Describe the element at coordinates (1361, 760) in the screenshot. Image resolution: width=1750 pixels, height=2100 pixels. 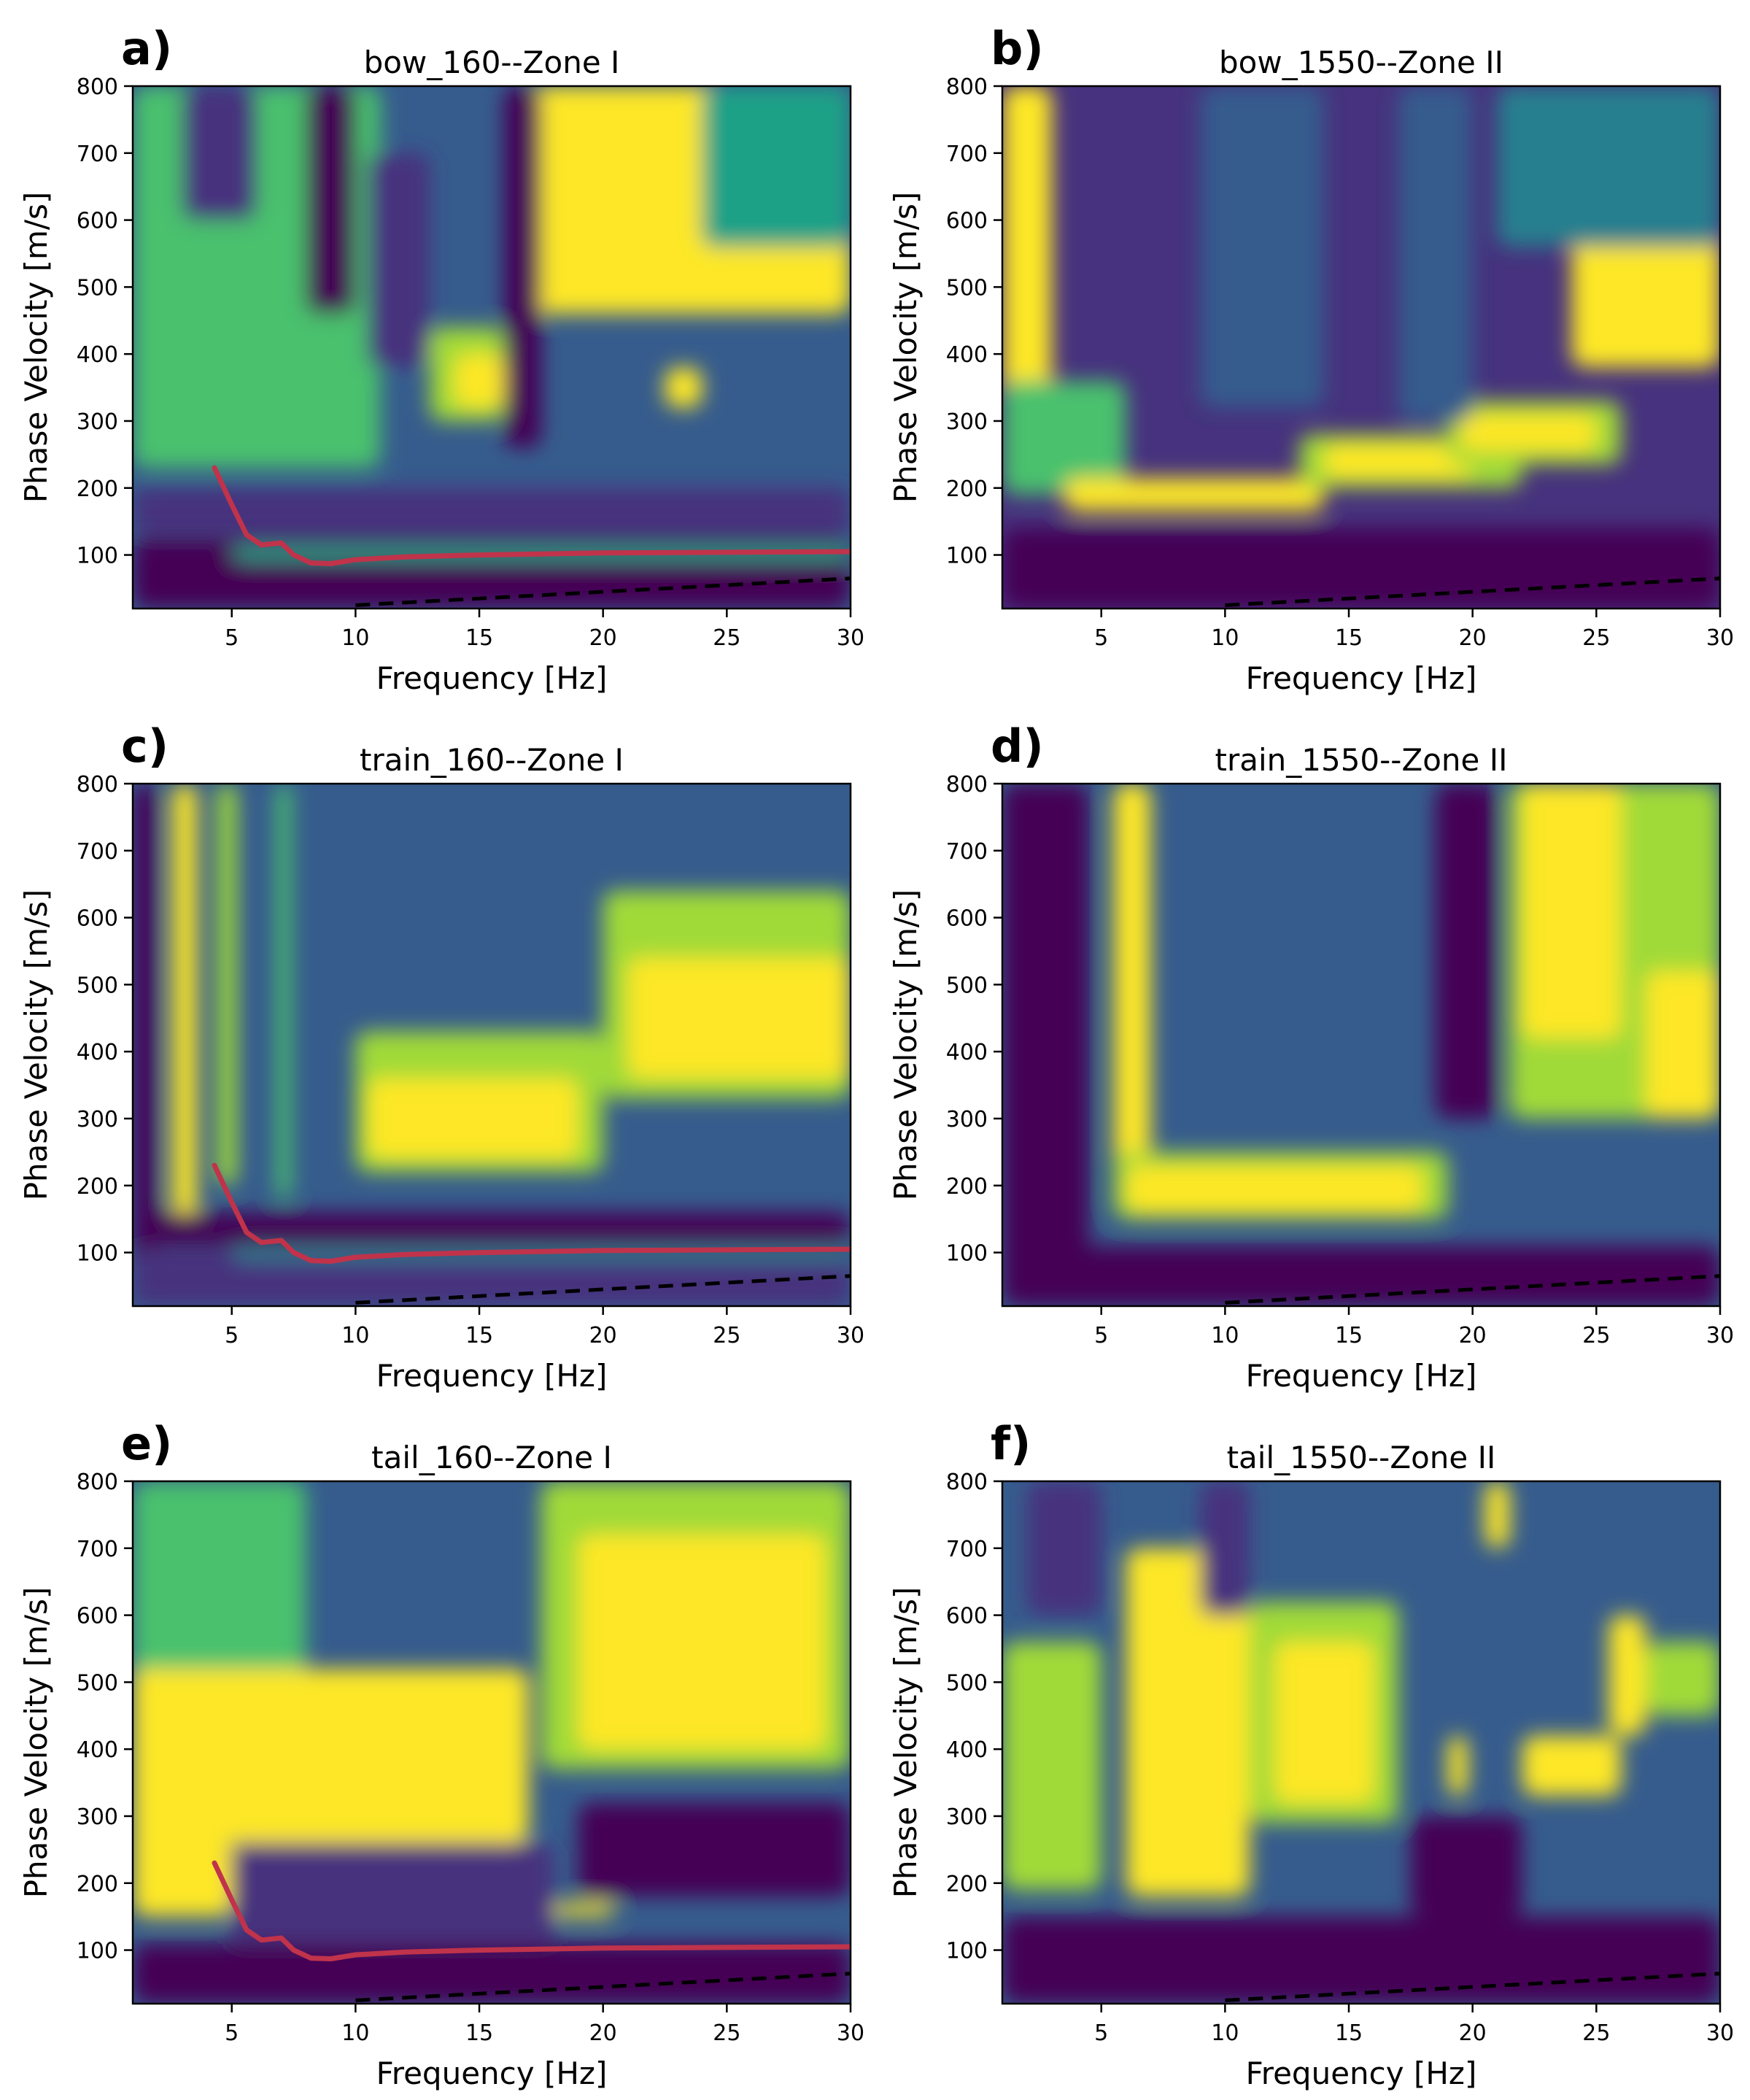
I see `chart-title: train_1550--Zone II` at that location.